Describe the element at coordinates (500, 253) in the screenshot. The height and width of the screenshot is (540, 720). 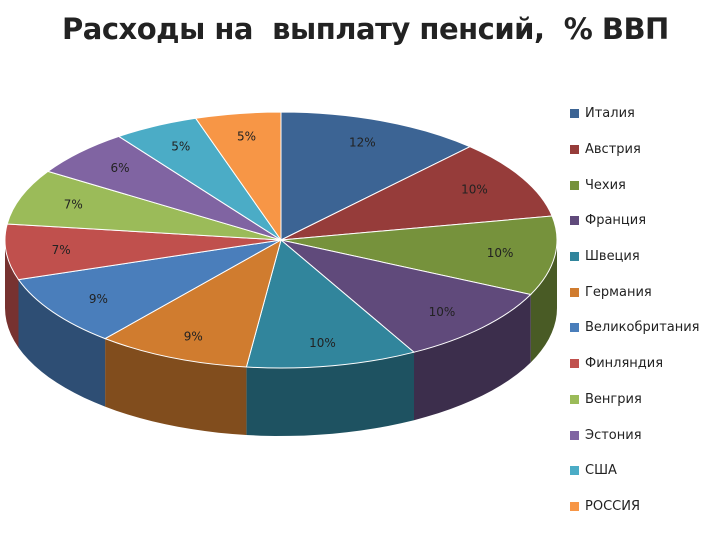
I see `pie-label-slice-3: 10%` at that location.